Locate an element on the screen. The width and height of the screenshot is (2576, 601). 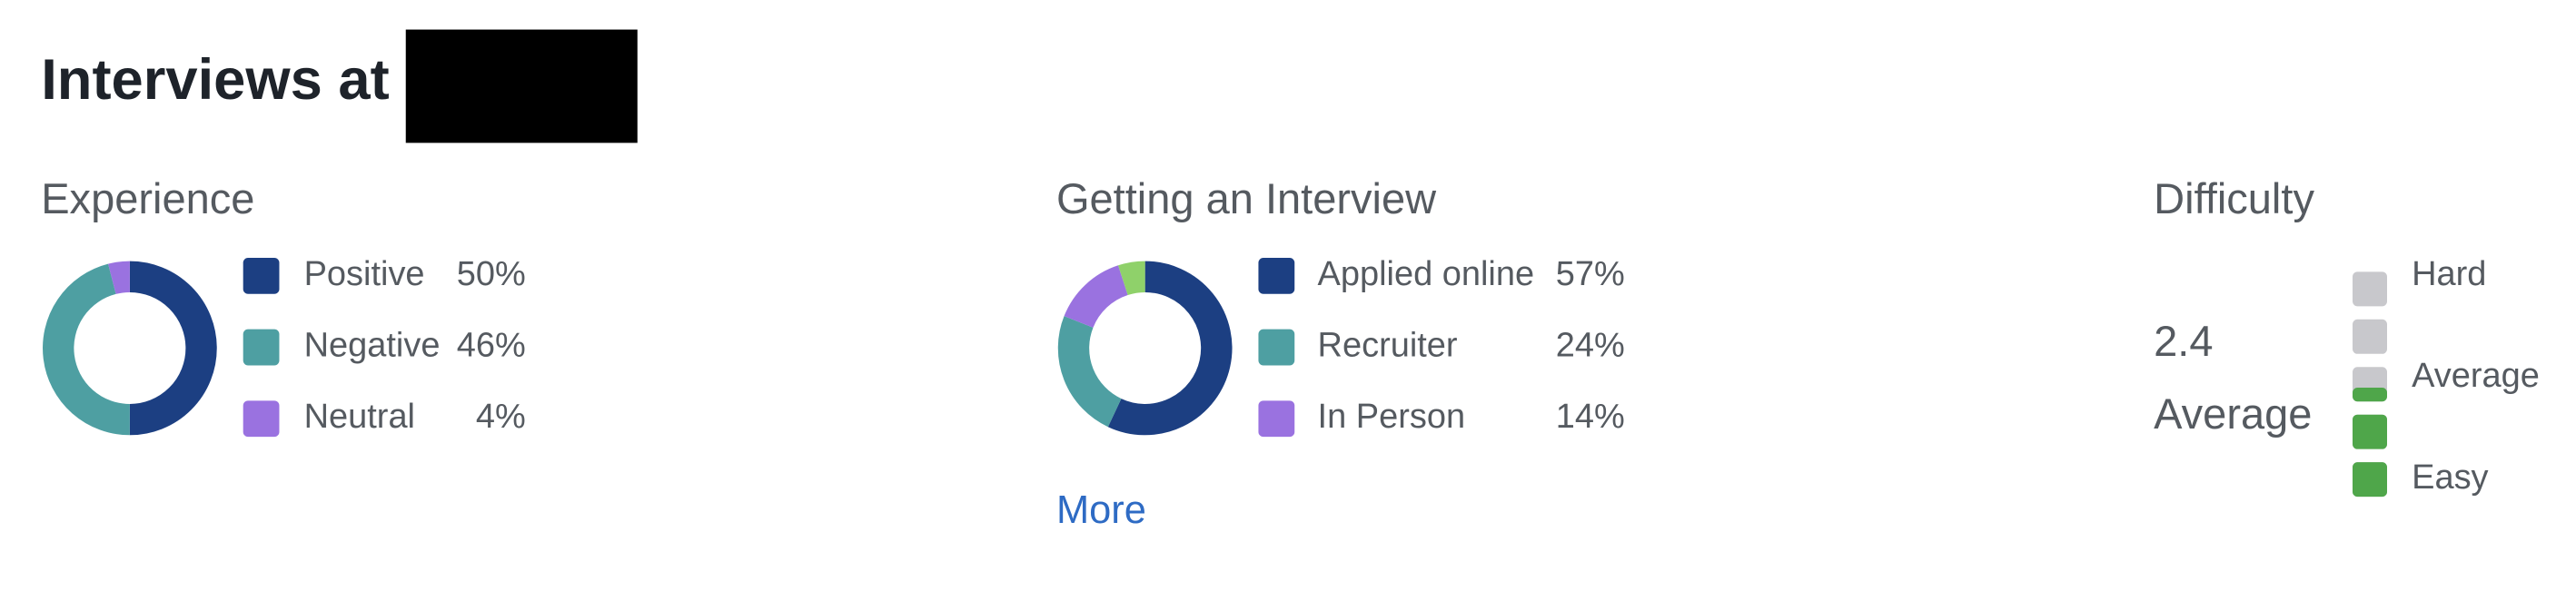
legend-label: Negative is located at coordinates (372, 346).